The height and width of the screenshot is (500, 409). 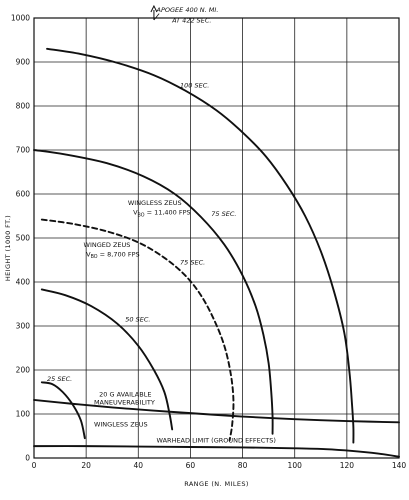 I want to click on annotation-label: AT 422 SEC., so click(x=191, y=20).